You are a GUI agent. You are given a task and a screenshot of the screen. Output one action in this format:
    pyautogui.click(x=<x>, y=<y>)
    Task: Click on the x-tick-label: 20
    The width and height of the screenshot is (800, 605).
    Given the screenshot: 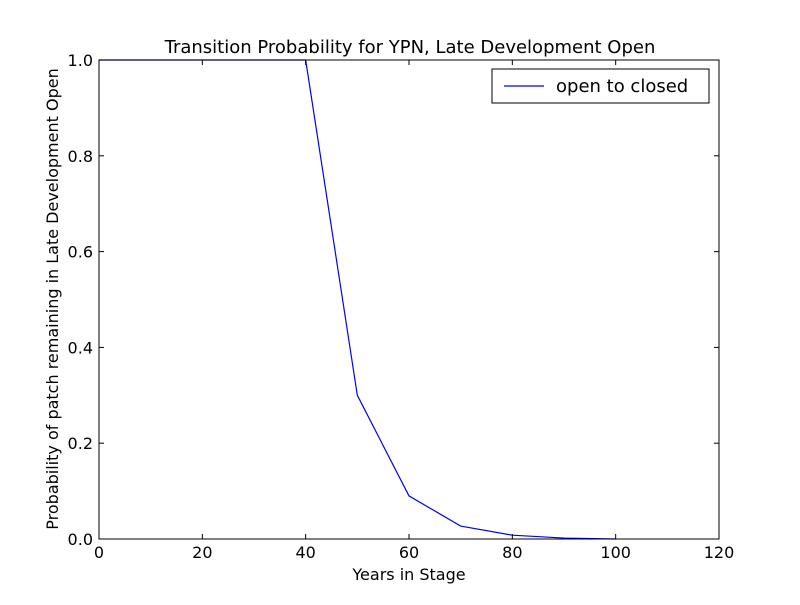 What is the action you would take?
    pyautogui.click(x=202, y=552)
    